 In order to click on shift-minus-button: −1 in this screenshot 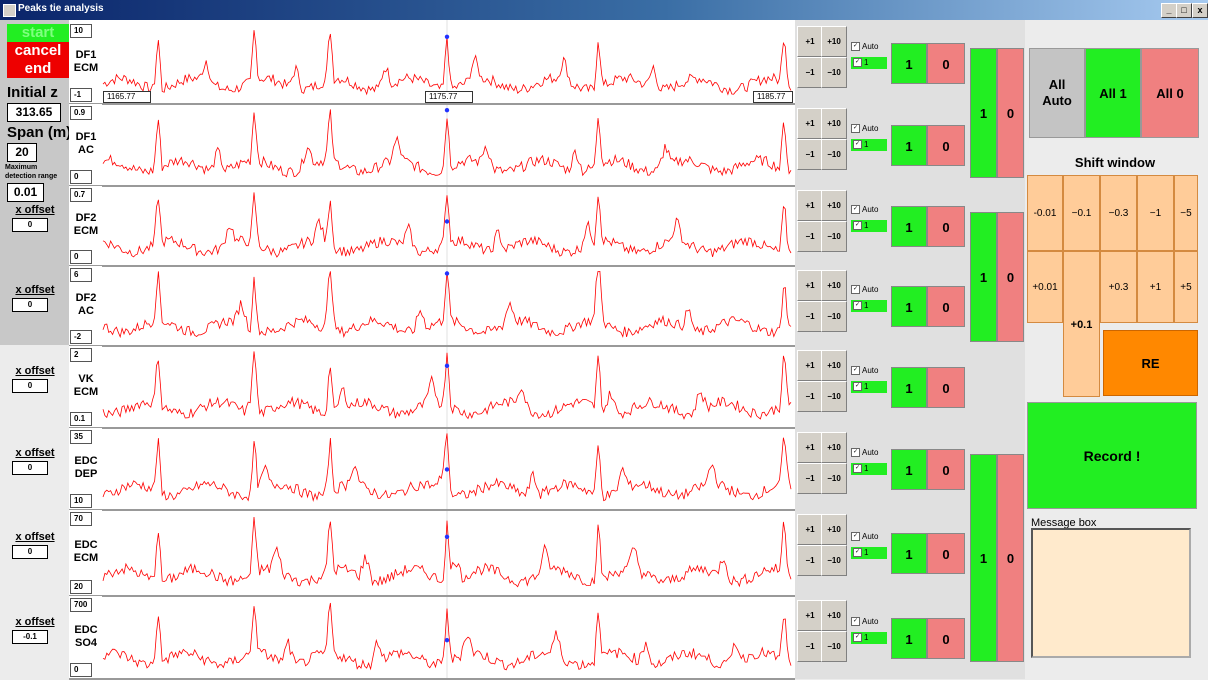, I will do `click(1155, 213)`.